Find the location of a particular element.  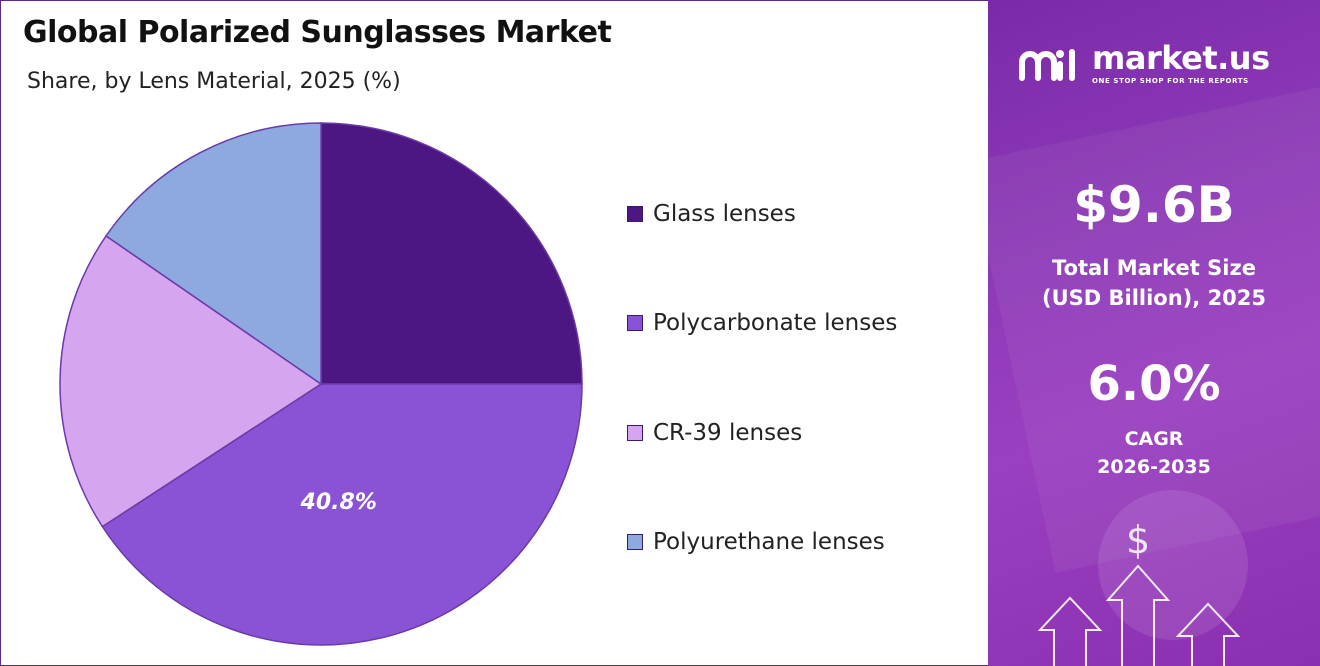

brand-name: market.us is located at coordinates (1181, 58).